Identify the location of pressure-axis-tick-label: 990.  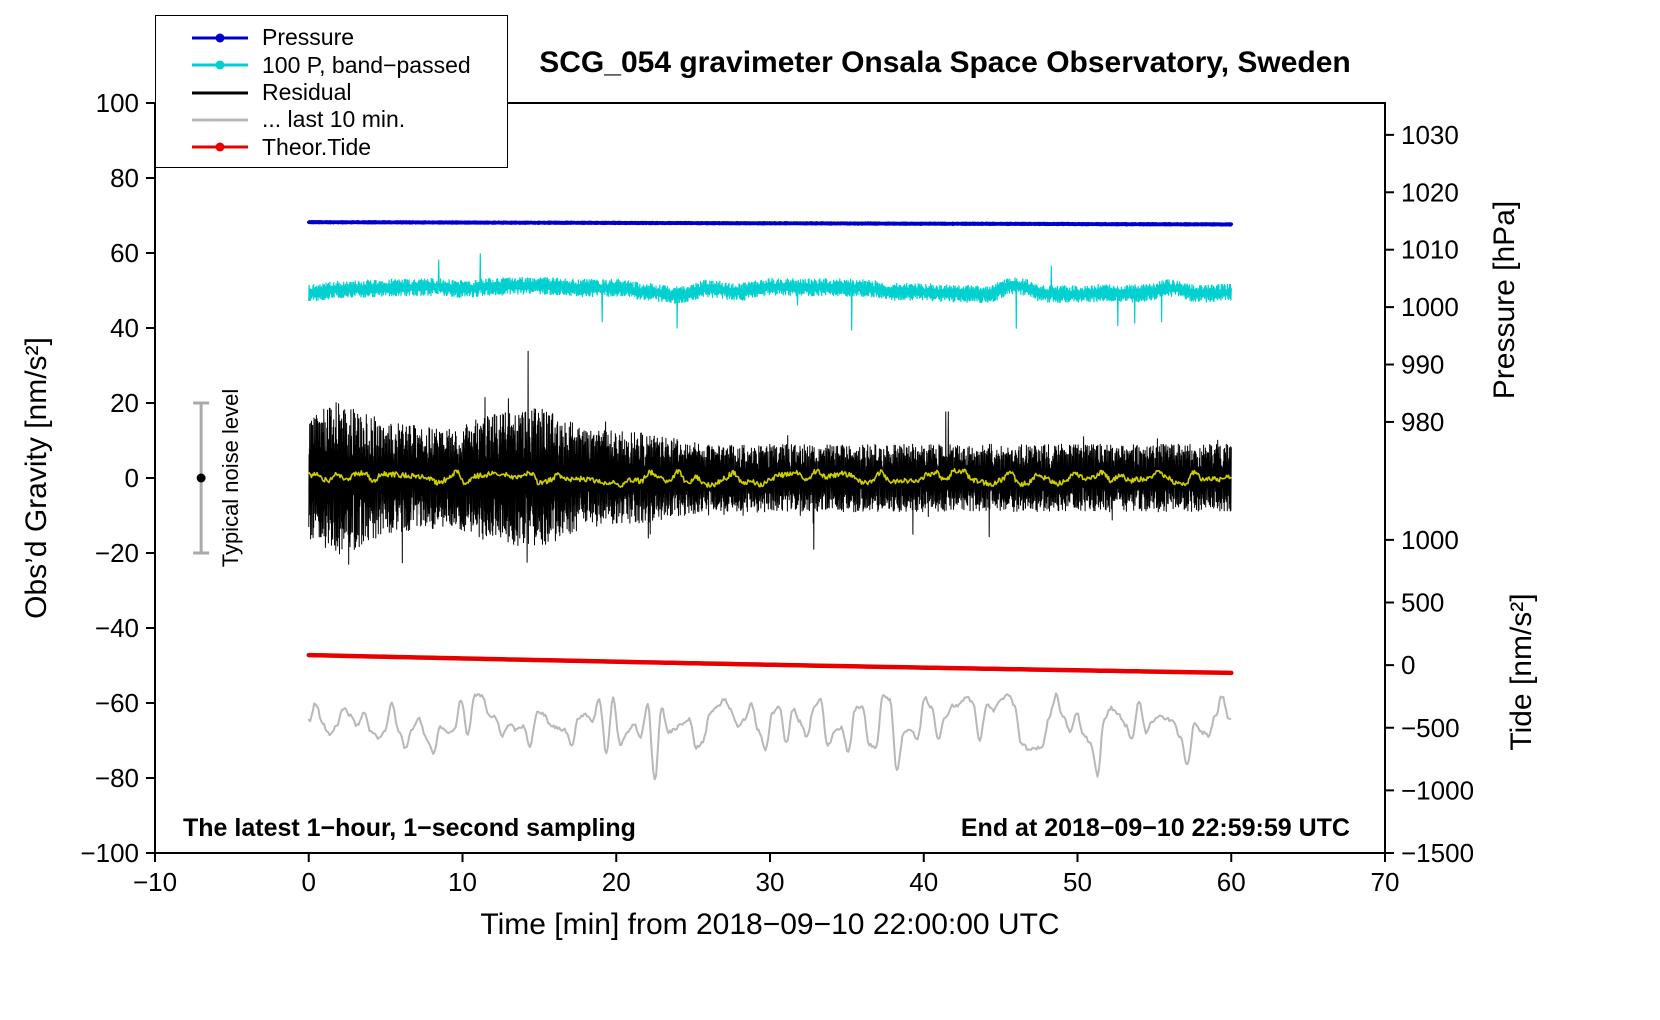
(1422, 365).